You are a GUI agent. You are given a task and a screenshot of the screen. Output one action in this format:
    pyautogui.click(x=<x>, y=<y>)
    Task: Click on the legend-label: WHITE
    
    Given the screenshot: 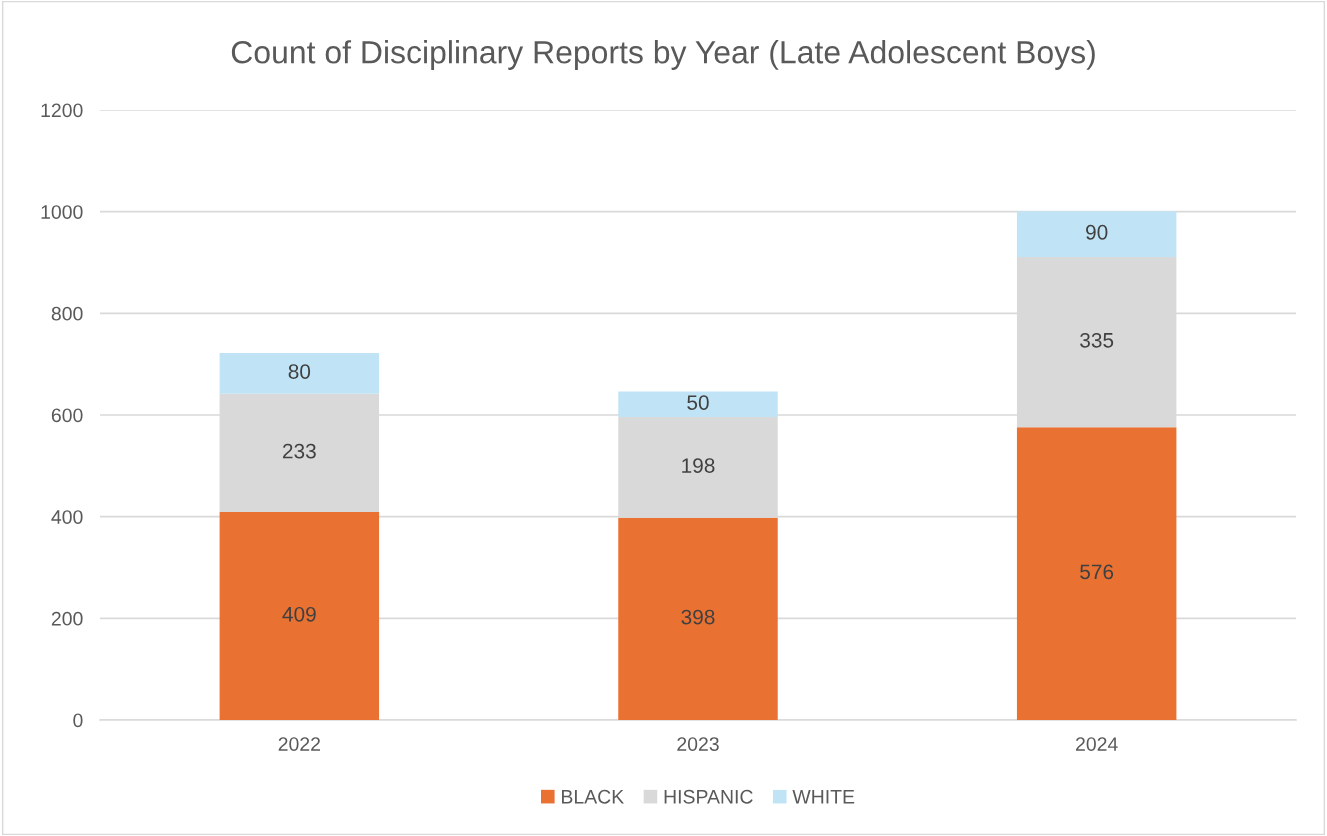 What is the action you would take?
    pyautogui.click(x=823, y=797)
    